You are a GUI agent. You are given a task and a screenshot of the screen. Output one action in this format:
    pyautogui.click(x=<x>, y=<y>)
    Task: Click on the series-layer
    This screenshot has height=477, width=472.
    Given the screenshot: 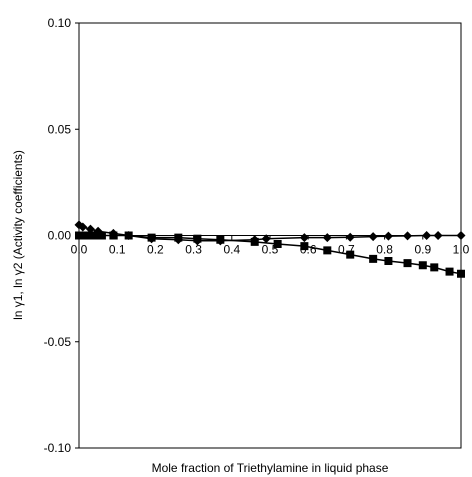 What is the action you would take?
    pyautogui.click(x=270, y=249)
    